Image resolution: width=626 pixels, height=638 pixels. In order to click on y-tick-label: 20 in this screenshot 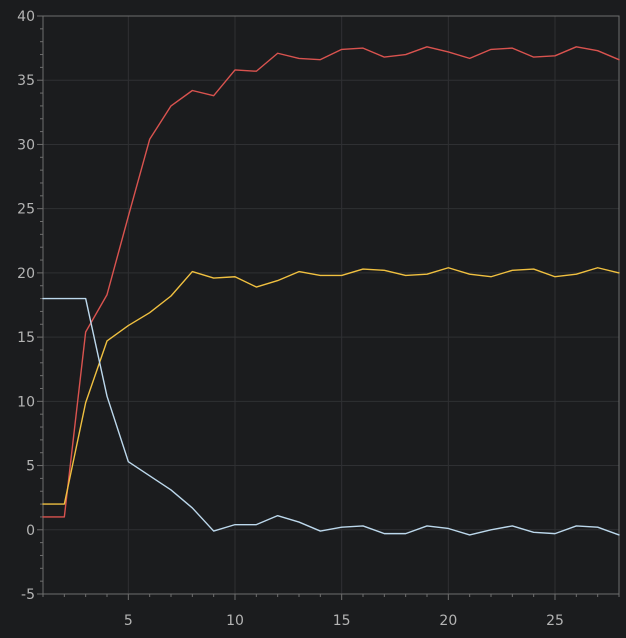, I will do `click(26, 274)`.